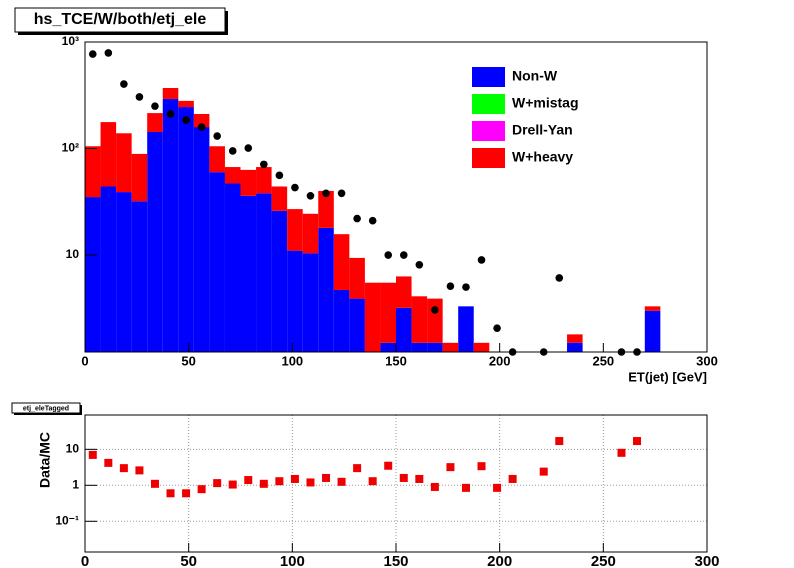 Image resolution: width=794 pixels, height=568 pixels. I want to click on y-tick-label: 10³, so click(70, 41).